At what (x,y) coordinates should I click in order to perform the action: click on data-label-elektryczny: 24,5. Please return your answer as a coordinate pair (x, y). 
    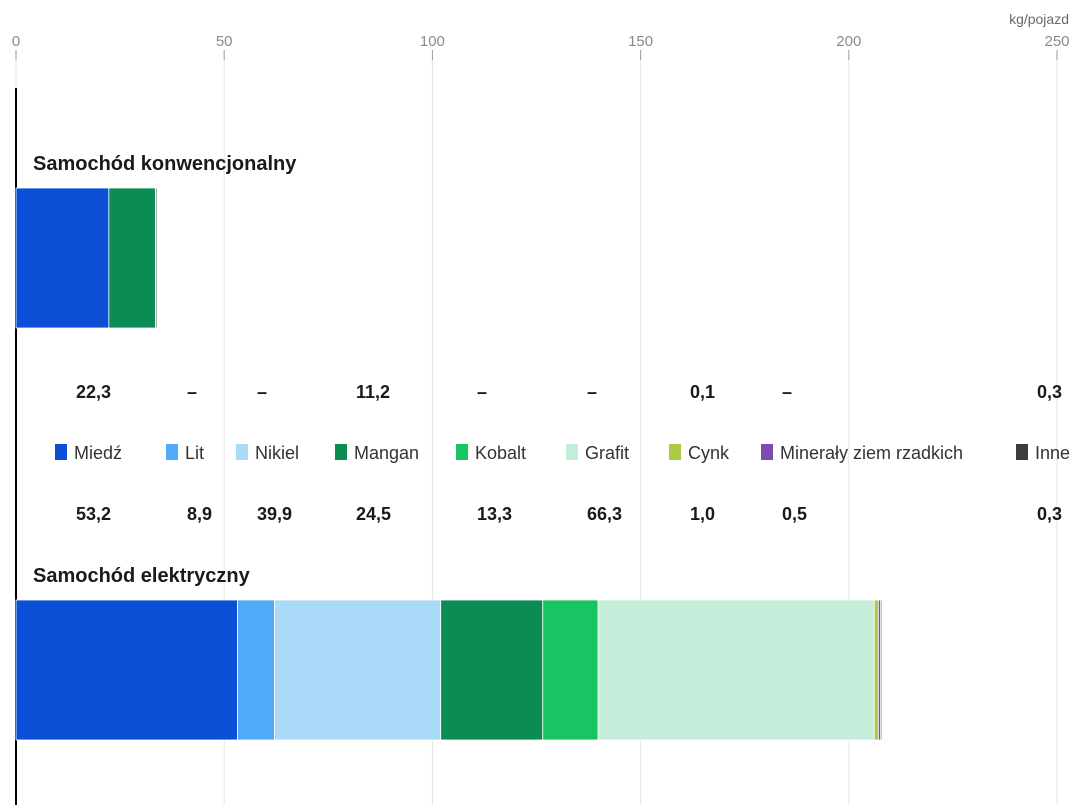
    Looking at the image, I should click on (373, 514).